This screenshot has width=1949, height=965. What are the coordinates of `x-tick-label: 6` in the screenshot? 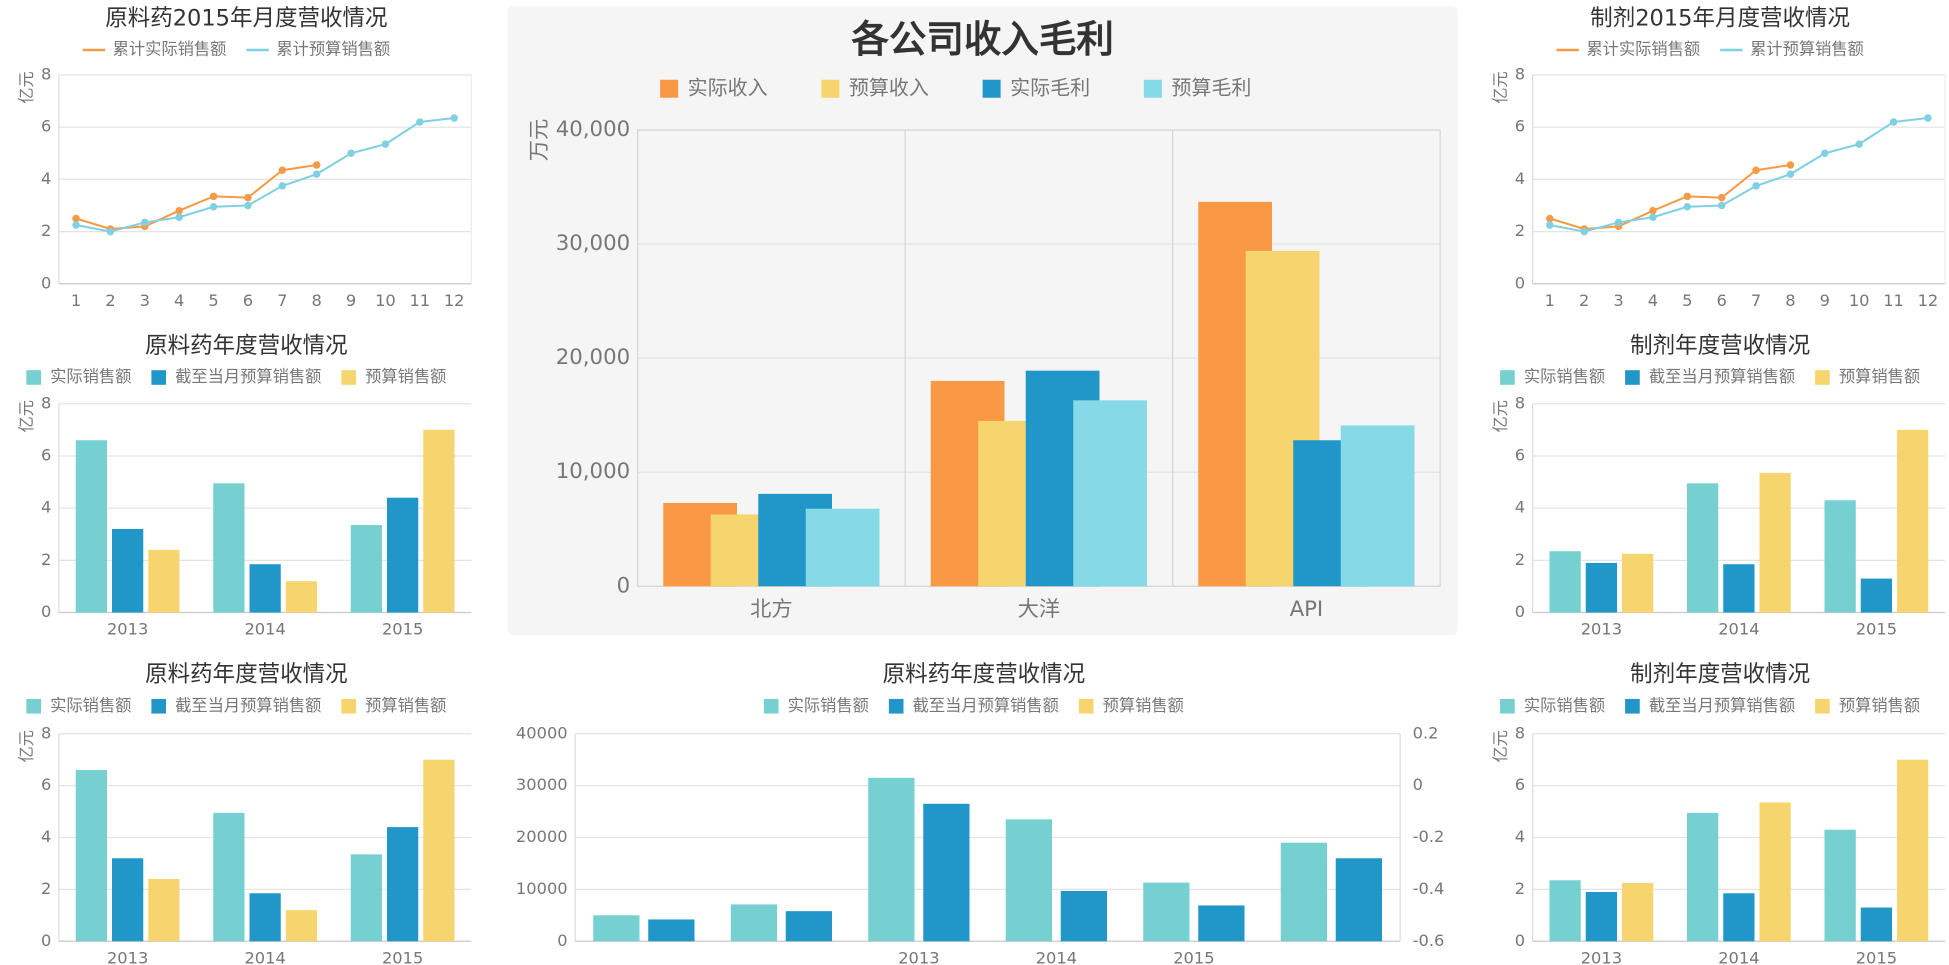 It's located at (1722, 300).